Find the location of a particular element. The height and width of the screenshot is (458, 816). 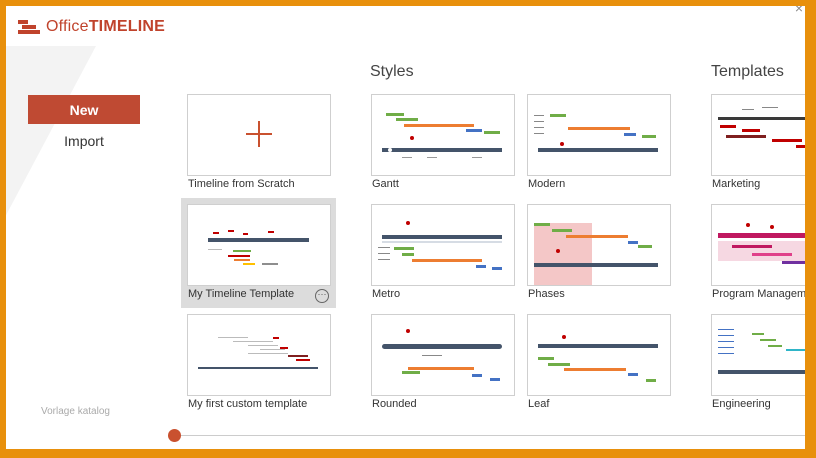

custom-template-thumbnail is located at coordinates (258, 353).